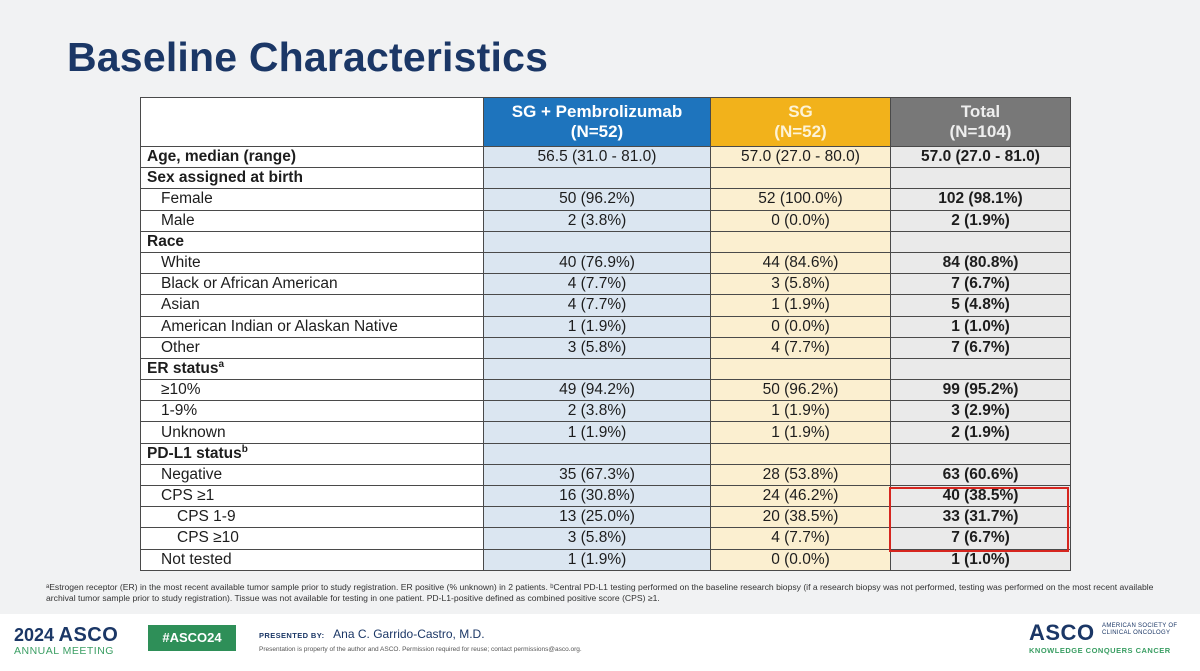 The width and height of the screenshot is (1200, 671). I want to click on row-label-text: CPS ≥1, so click(188, 496).